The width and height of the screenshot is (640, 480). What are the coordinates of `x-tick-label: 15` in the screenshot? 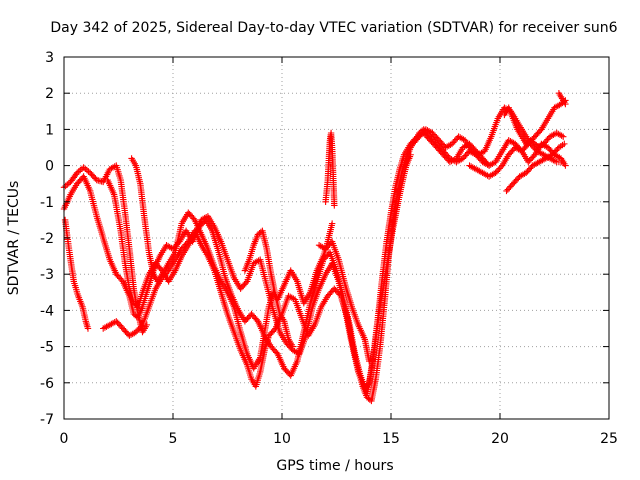 It's located at (391, 439).